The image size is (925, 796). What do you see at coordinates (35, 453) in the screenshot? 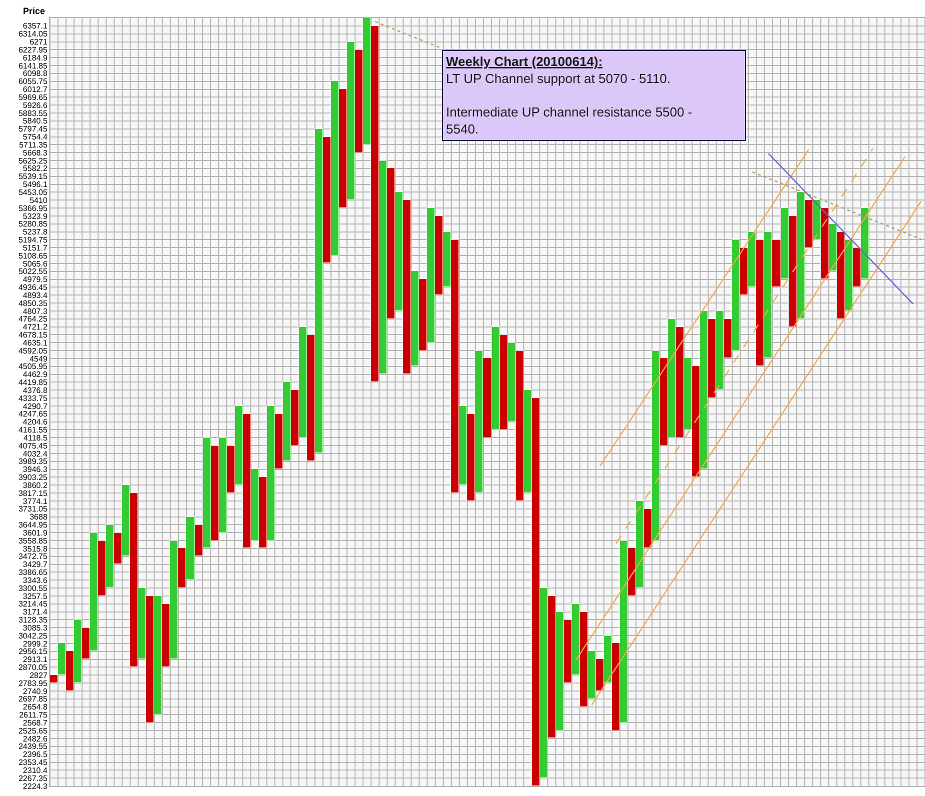
I see `y-tick-label: 4032.4` at bounding box center [35, 453].